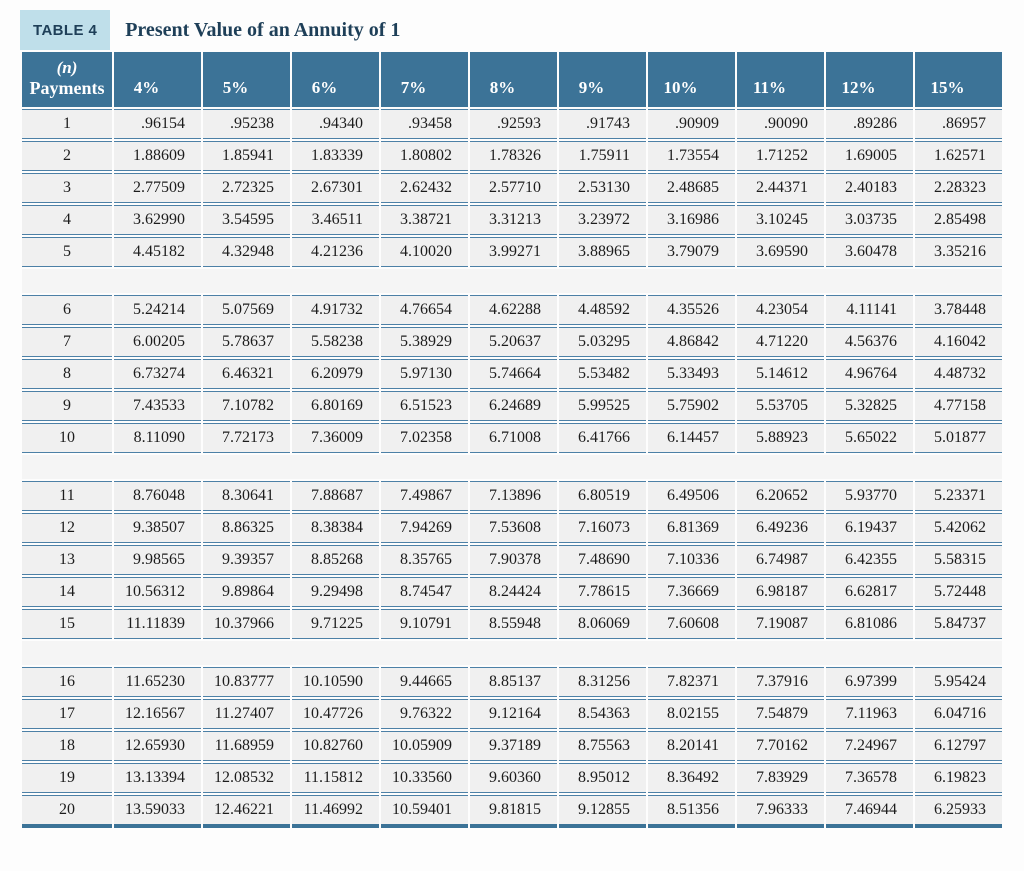 The width and height of the screenshot is (1024, 871). What do you see at coordinates (246, 156) in the screenshot?
I see `value-cell: 1.85941` at bounding box center [246, 156].